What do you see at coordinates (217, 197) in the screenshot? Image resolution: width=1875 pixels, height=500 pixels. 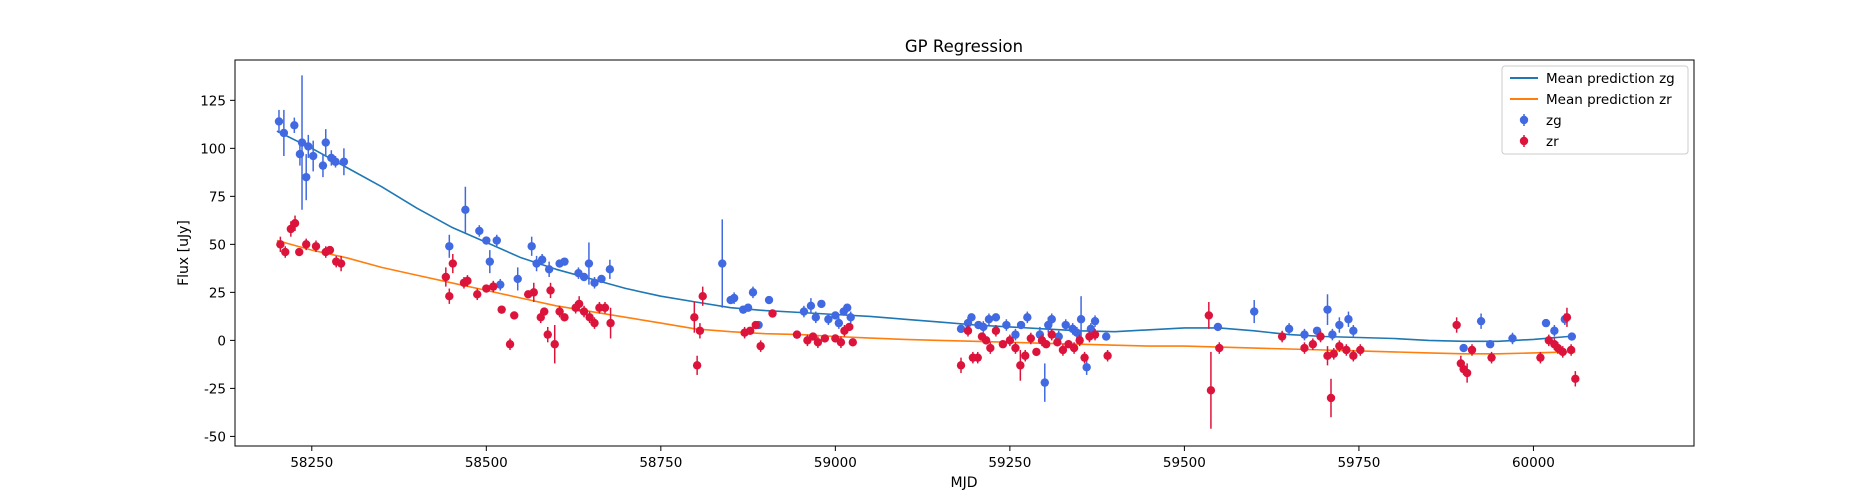 I see `y-tick-label-5: 75` at bounding box center [217, 197].